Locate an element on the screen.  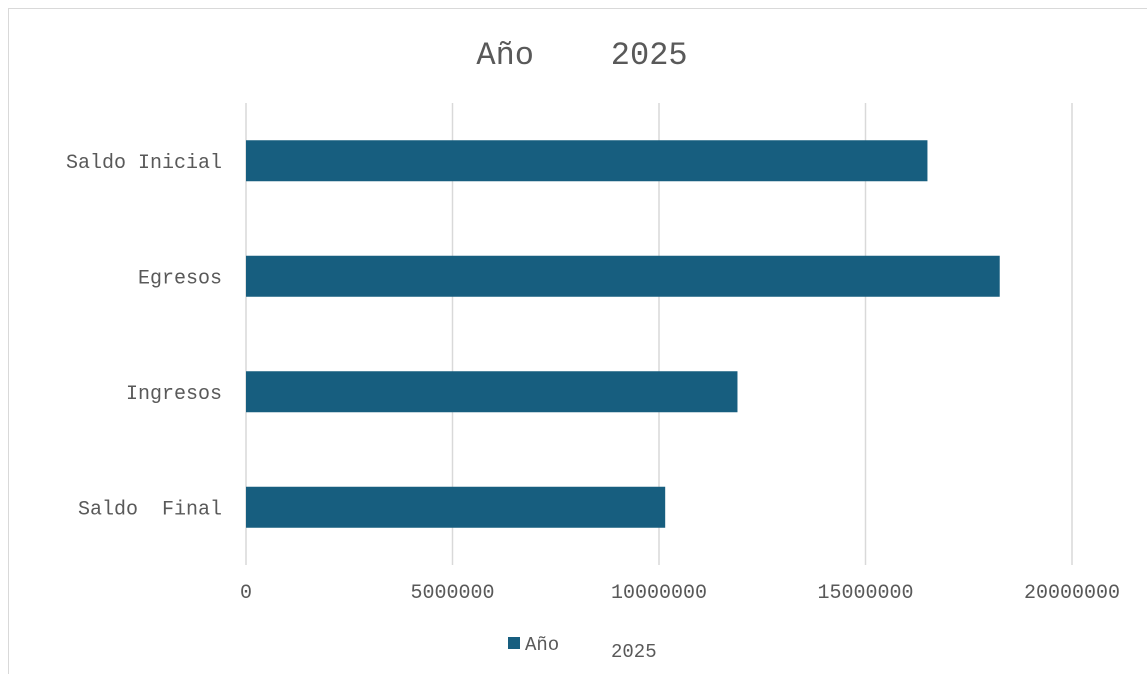
x-tick-label-3: 15000000 is located at coordinates (865, 593).